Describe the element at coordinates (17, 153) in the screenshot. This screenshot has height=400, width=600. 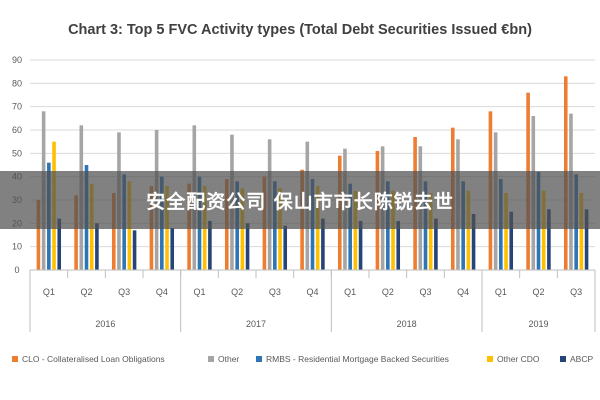
I see `y-tick-label: 50` at that location.